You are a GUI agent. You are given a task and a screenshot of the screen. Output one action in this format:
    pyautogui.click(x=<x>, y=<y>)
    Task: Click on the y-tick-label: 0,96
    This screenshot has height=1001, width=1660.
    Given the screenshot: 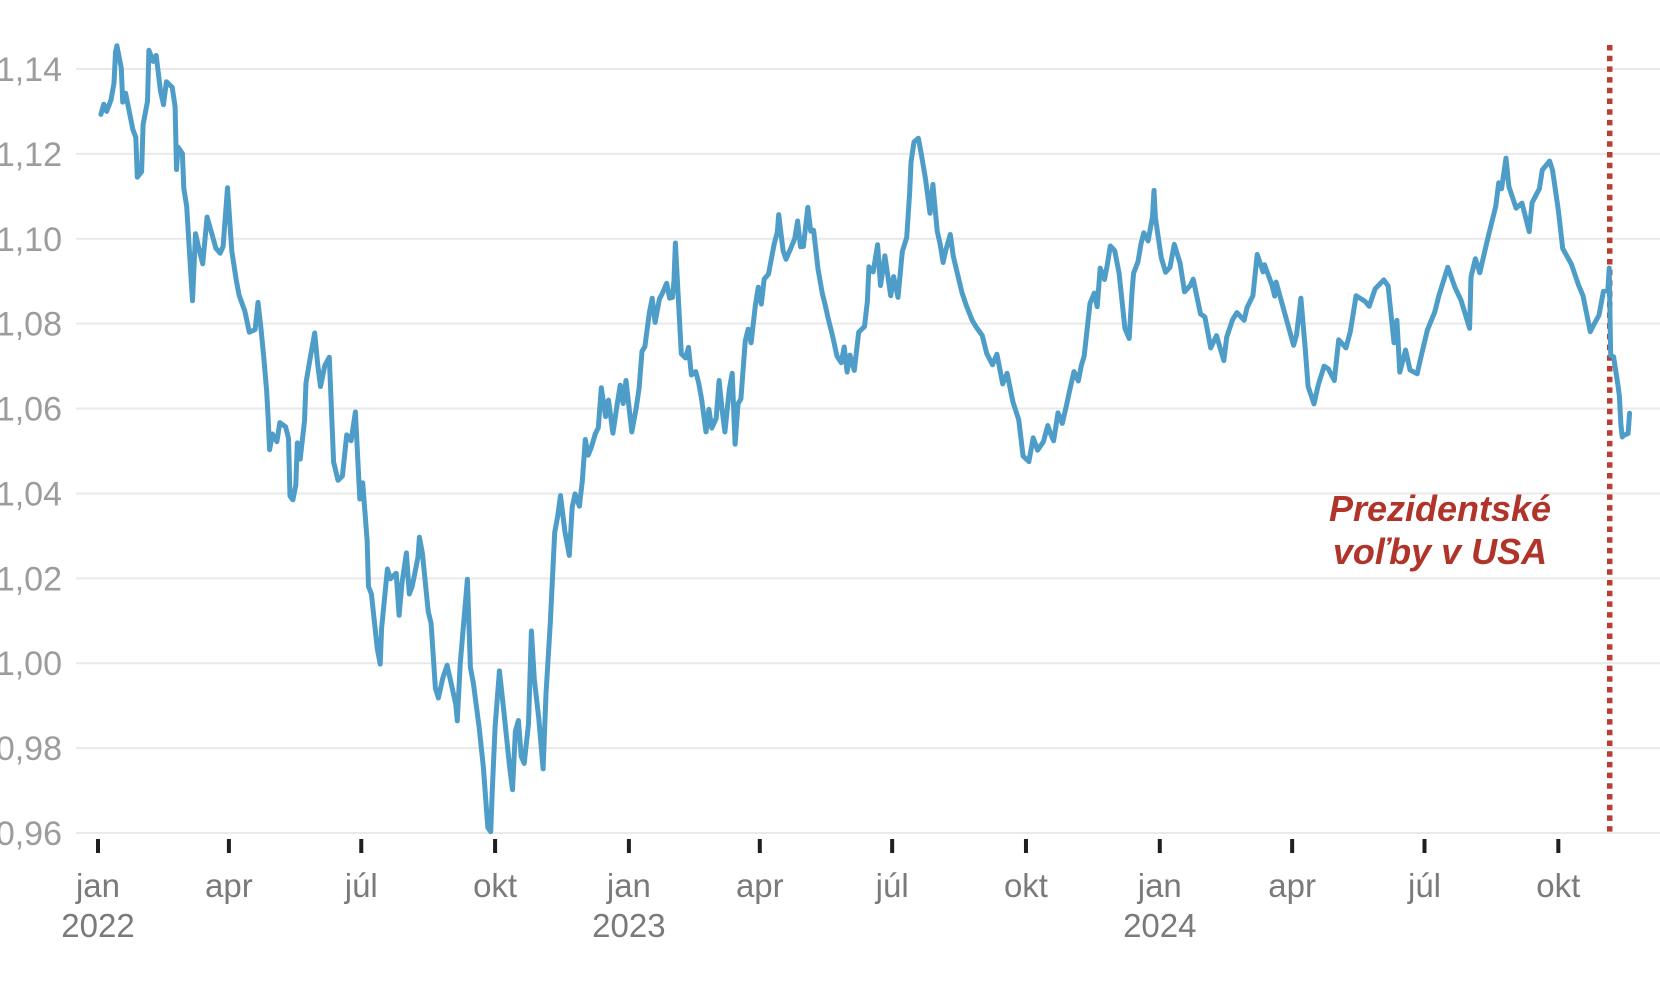 What is the action you would take?
    pyautogui.click(x=31, y=834)
    